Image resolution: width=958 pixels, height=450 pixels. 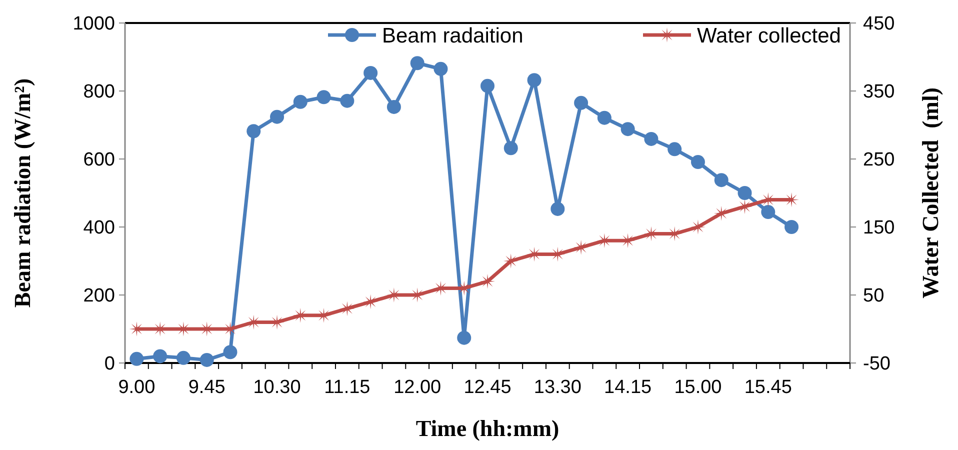 I want to click on x-tick-label: 10.30, so click(x=277, y=387).